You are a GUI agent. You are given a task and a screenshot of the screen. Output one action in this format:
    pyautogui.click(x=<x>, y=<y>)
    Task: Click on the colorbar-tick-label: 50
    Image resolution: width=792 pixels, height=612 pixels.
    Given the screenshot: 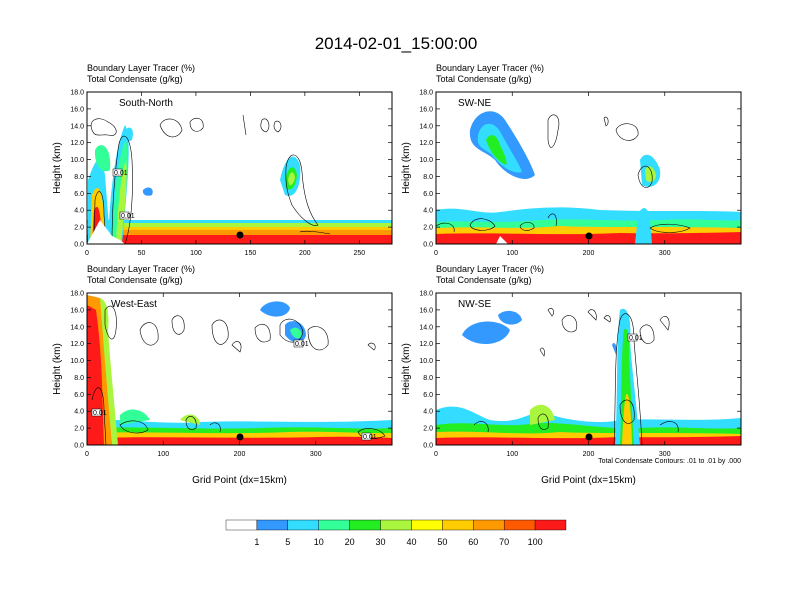 What is the action you would take?
    pyautogui.click(x=442, y=542)
    